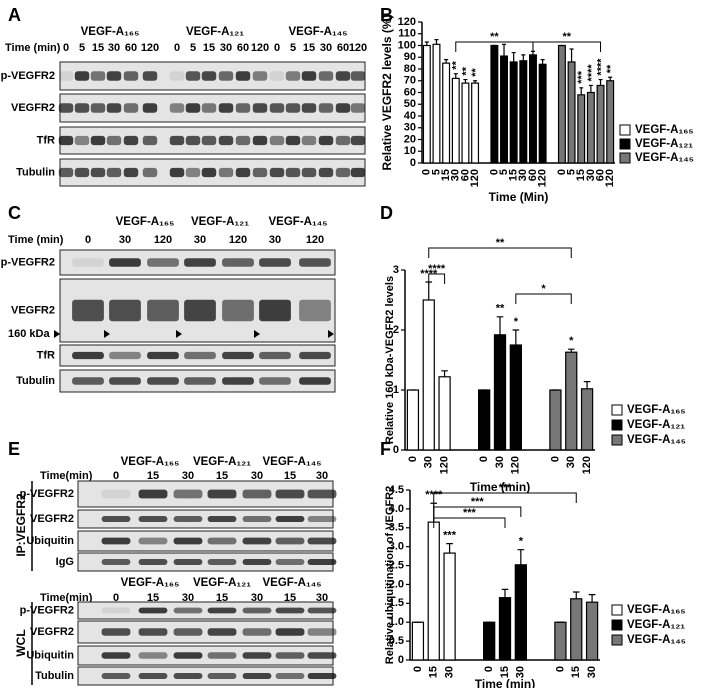 This screenshot has height=688, width=713. I want to click on x-tick-label: 15, so click(446, 175).